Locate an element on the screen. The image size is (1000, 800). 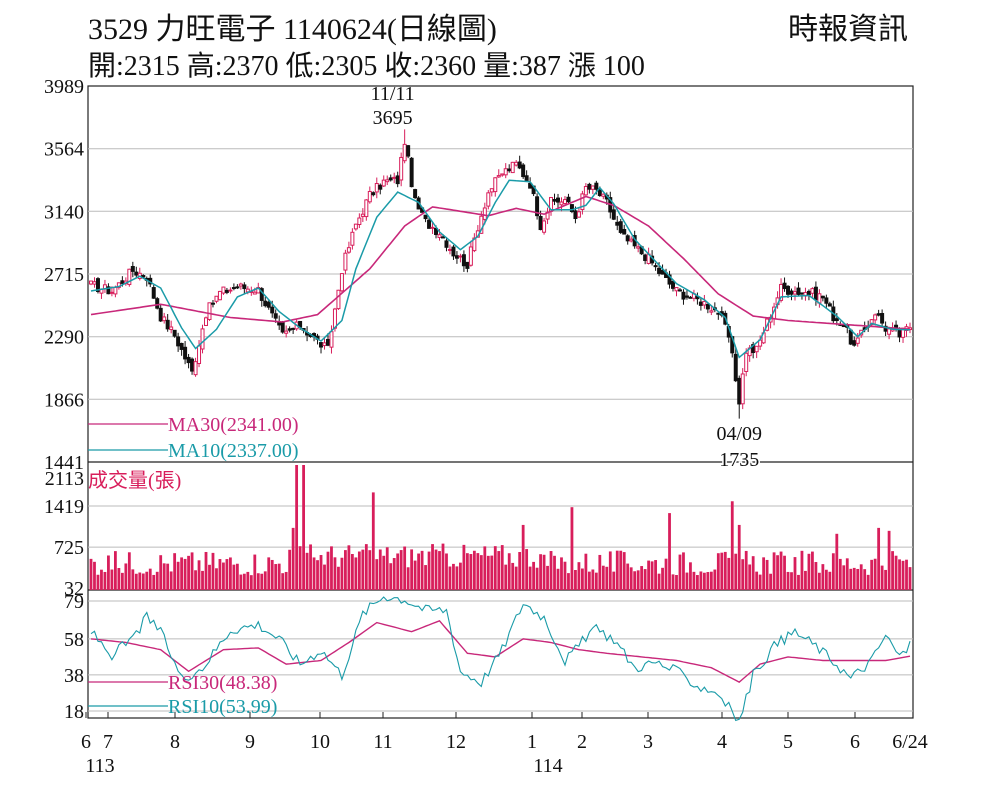
volume-tick-label: 32 is located at coordinates (74, 589).